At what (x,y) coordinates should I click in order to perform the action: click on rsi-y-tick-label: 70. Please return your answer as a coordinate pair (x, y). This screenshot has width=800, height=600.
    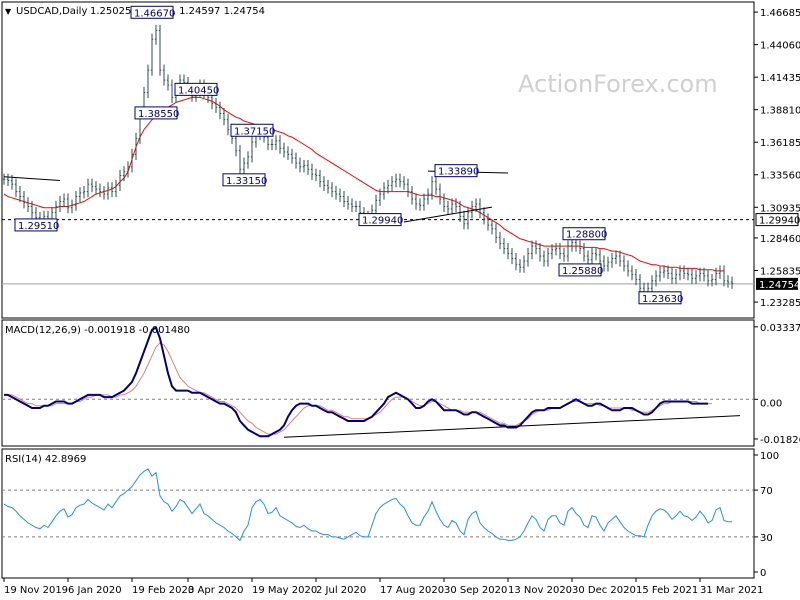
    Looking at the image, I should click on (766, 491).